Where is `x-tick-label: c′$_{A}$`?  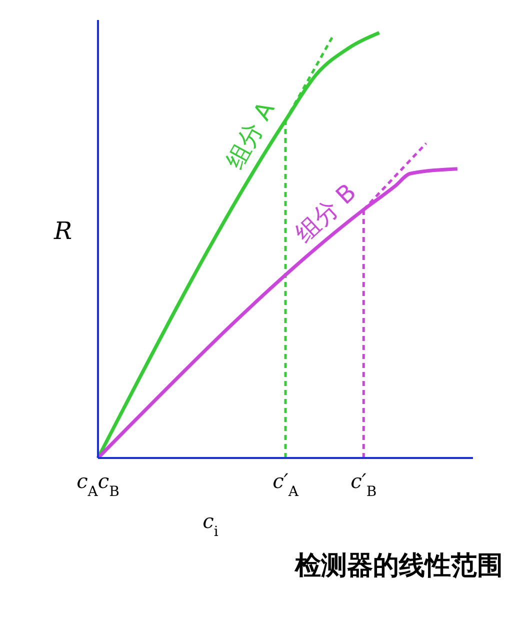
x-tick-label: c′$_{A}$ is located at coordinates (286, 484).